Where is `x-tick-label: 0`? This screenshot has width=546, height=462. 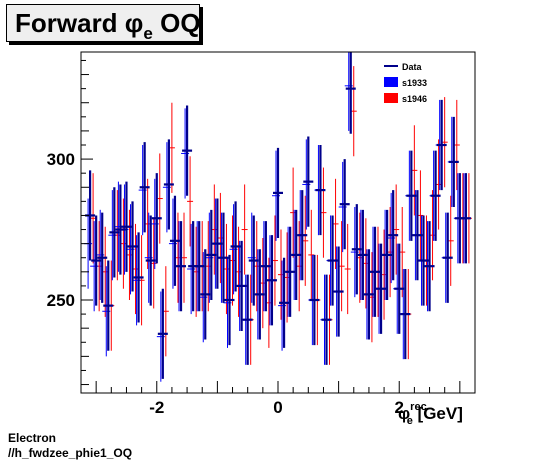 x-tick-label: 0 is located at coordinates (277, 407).